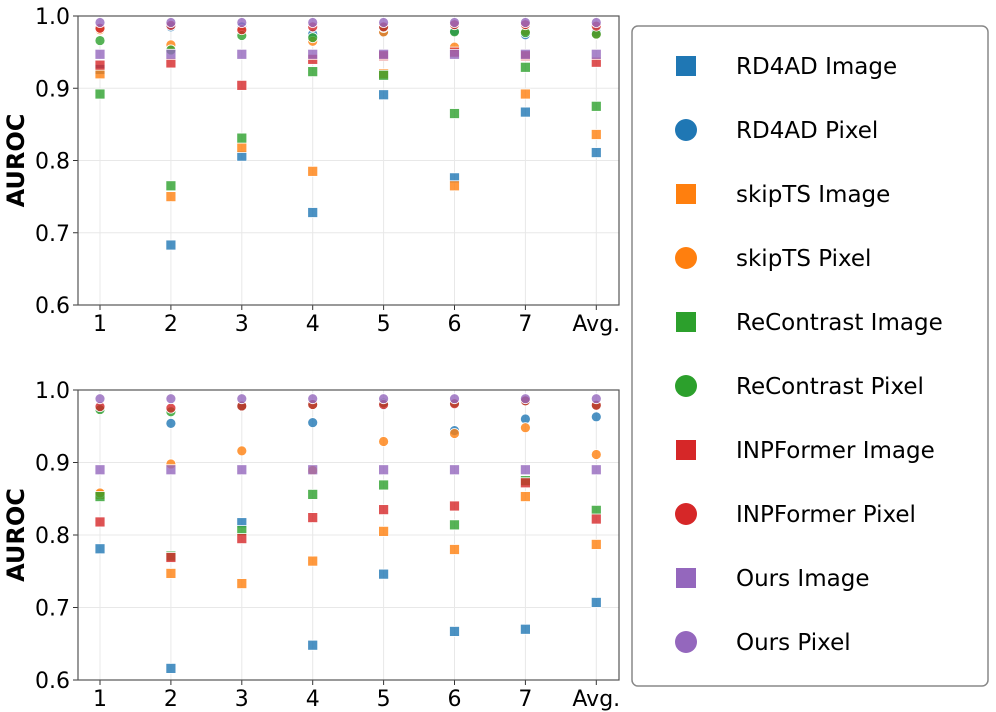 The width and height of the screenshot is (996, 712). Describe the element at coordinates (596, 454) in the screenshot. I see `point-skipts-pixel-avg` at that location.